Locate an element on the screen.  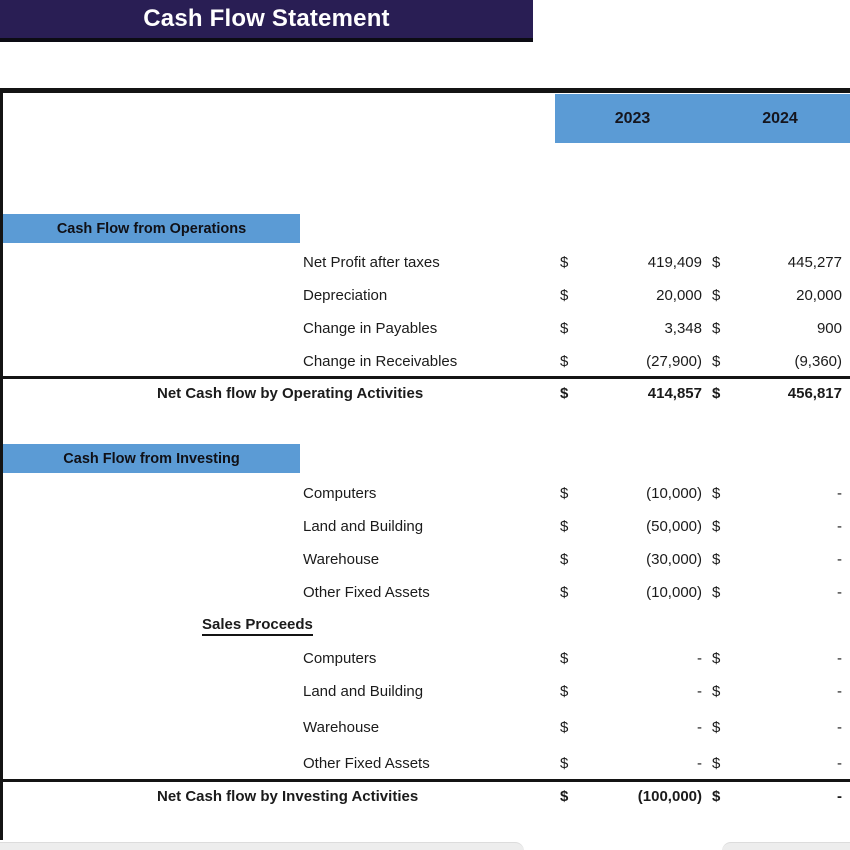
row-label: Change in Receivables is located at coordinates (380, 361).